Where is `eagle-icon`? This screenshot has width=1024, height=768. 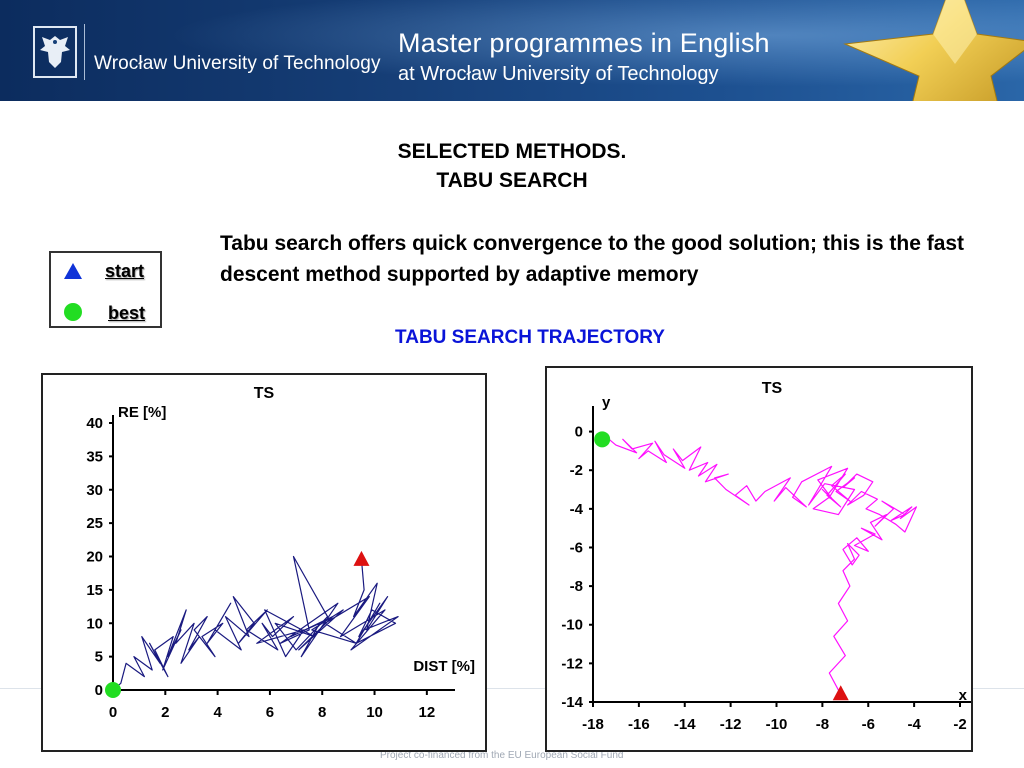
eagle-icon is located at coordinates (55, 52).